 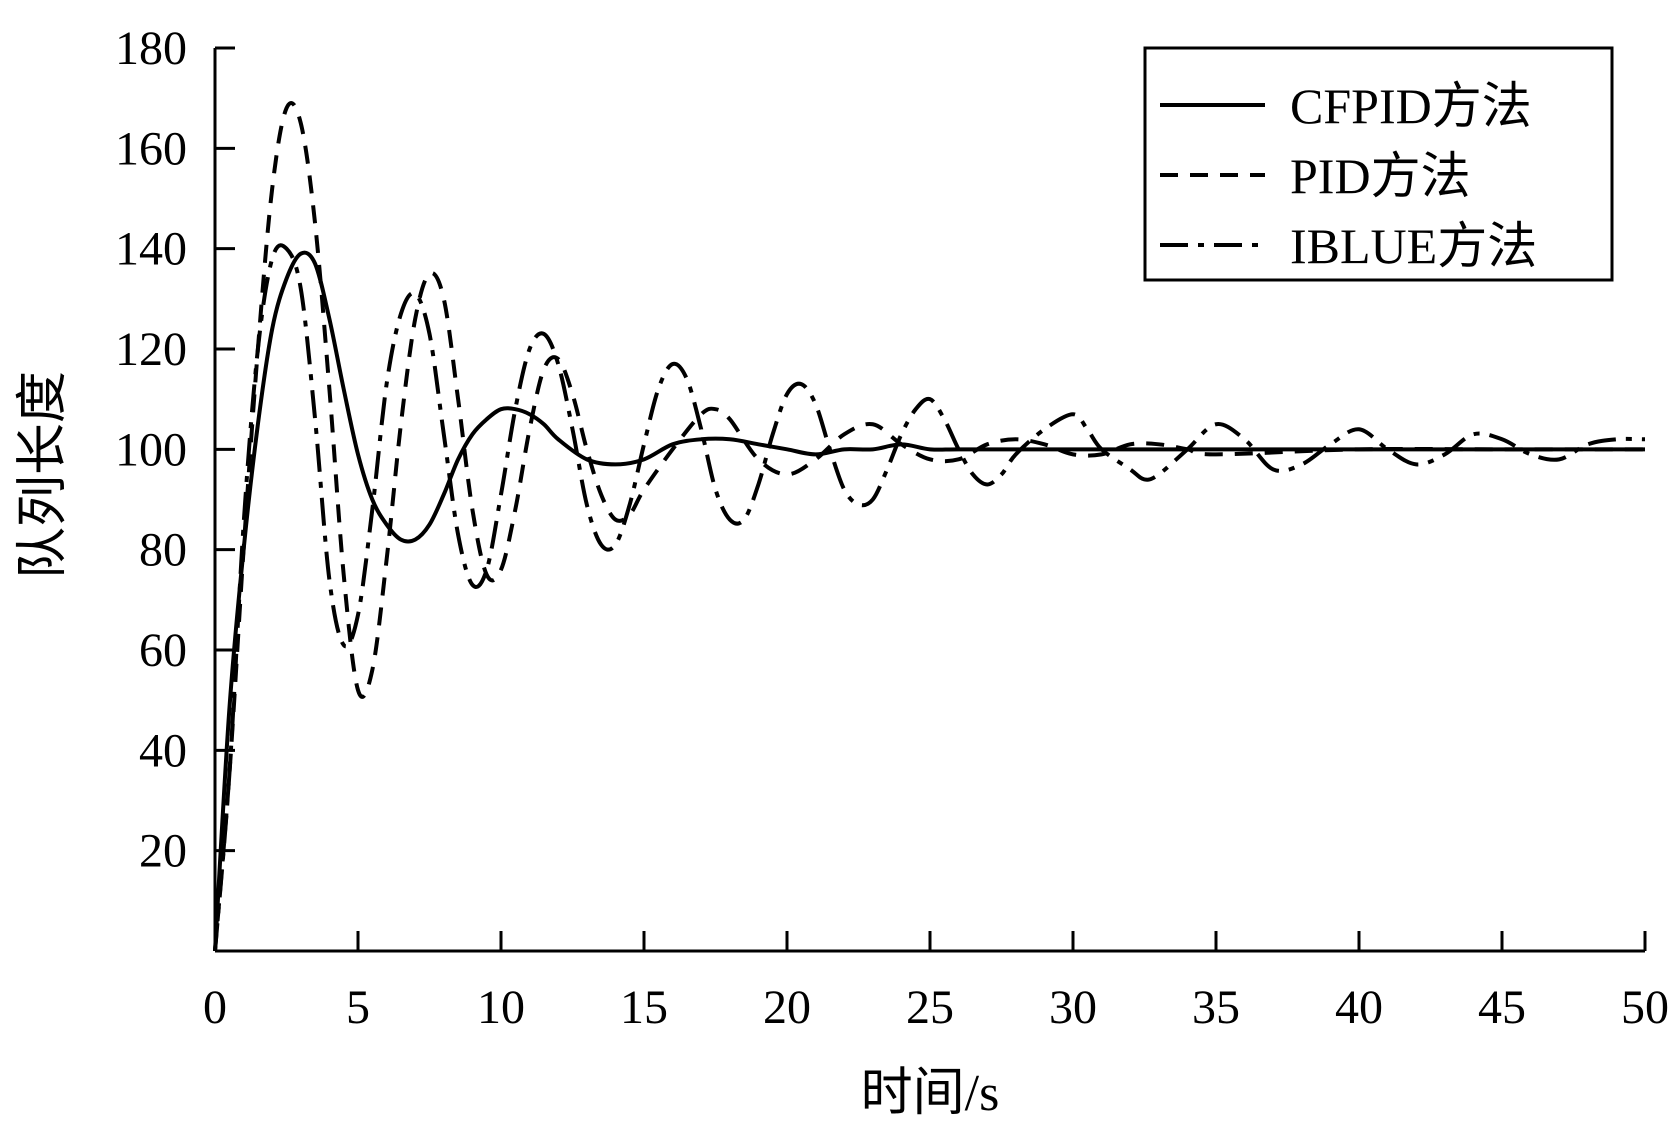 What do you see at coordinates (1413, 246) in the screenshot?
I see `legend-label-iblue: IBLUE方法` at bounding box center [1413, 246].